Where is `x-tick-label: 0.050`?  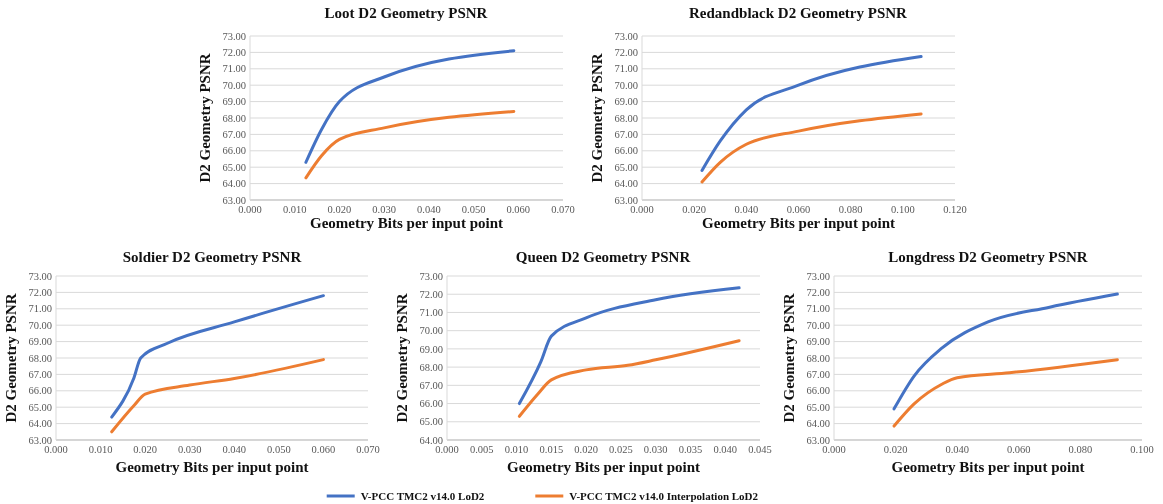 x-tick-label: 0.050 is located at coordinates (279, 449).